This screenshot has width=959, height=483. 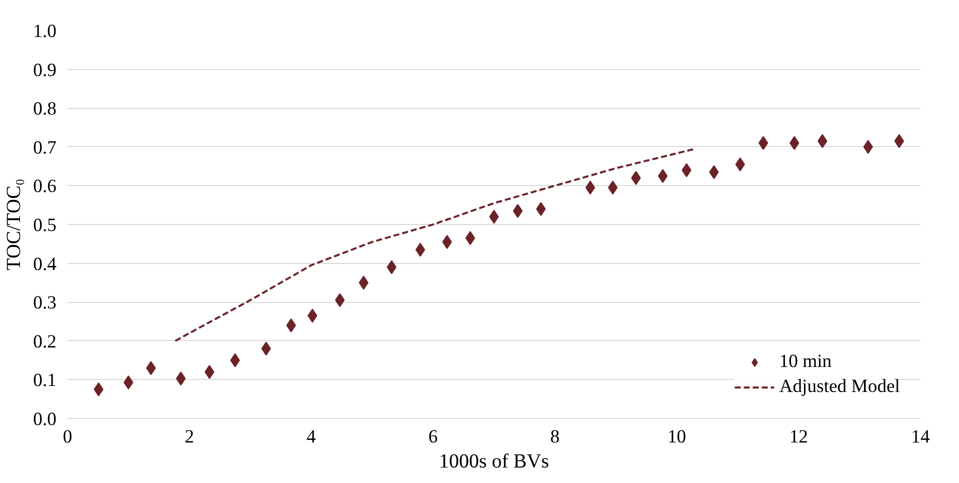 I want to click on y-tick-label: 0.8, so click(x=45, y=109).